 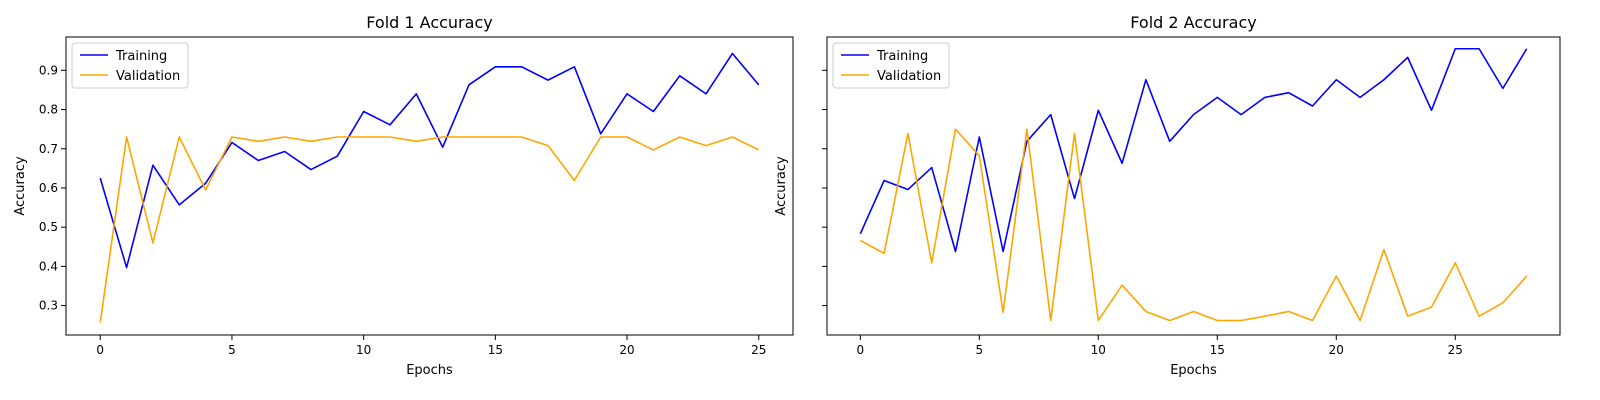 What do you see at coordinates (429, 22) in the screenshot?
I see `chart-title: Fold 1 Accuracy` at bounding box center [429, 22].